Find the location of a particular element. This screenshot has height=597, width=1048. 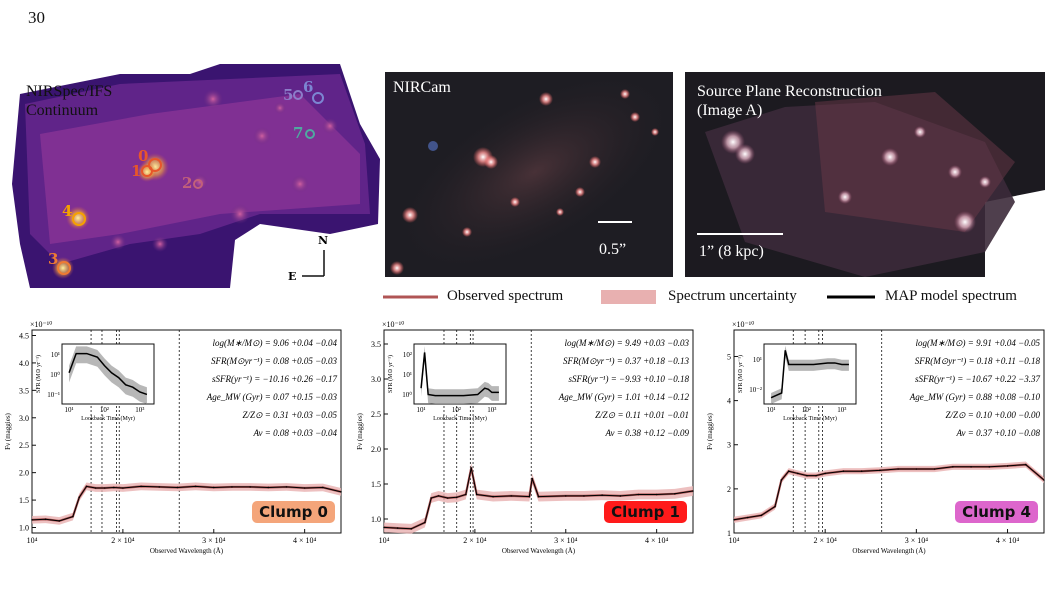

clump-id-2: 2 is located at coordinates (187, 183).